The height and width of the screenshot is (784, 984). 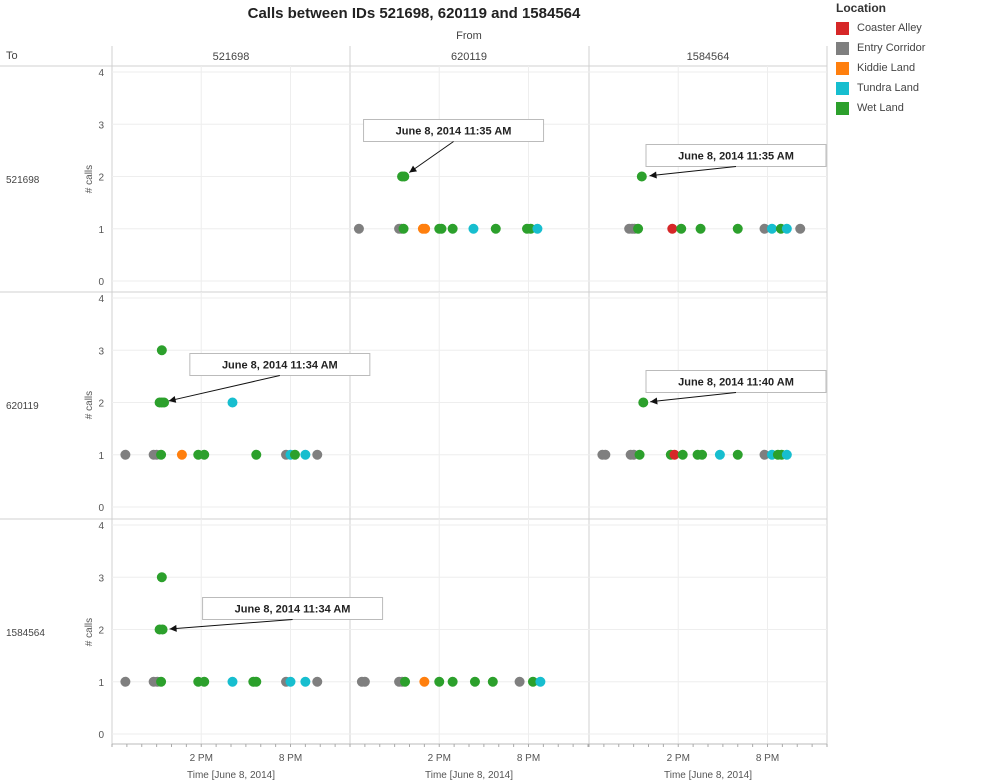 I want to click on legend-label: Kiddie Land, so click(x=886, y=68).